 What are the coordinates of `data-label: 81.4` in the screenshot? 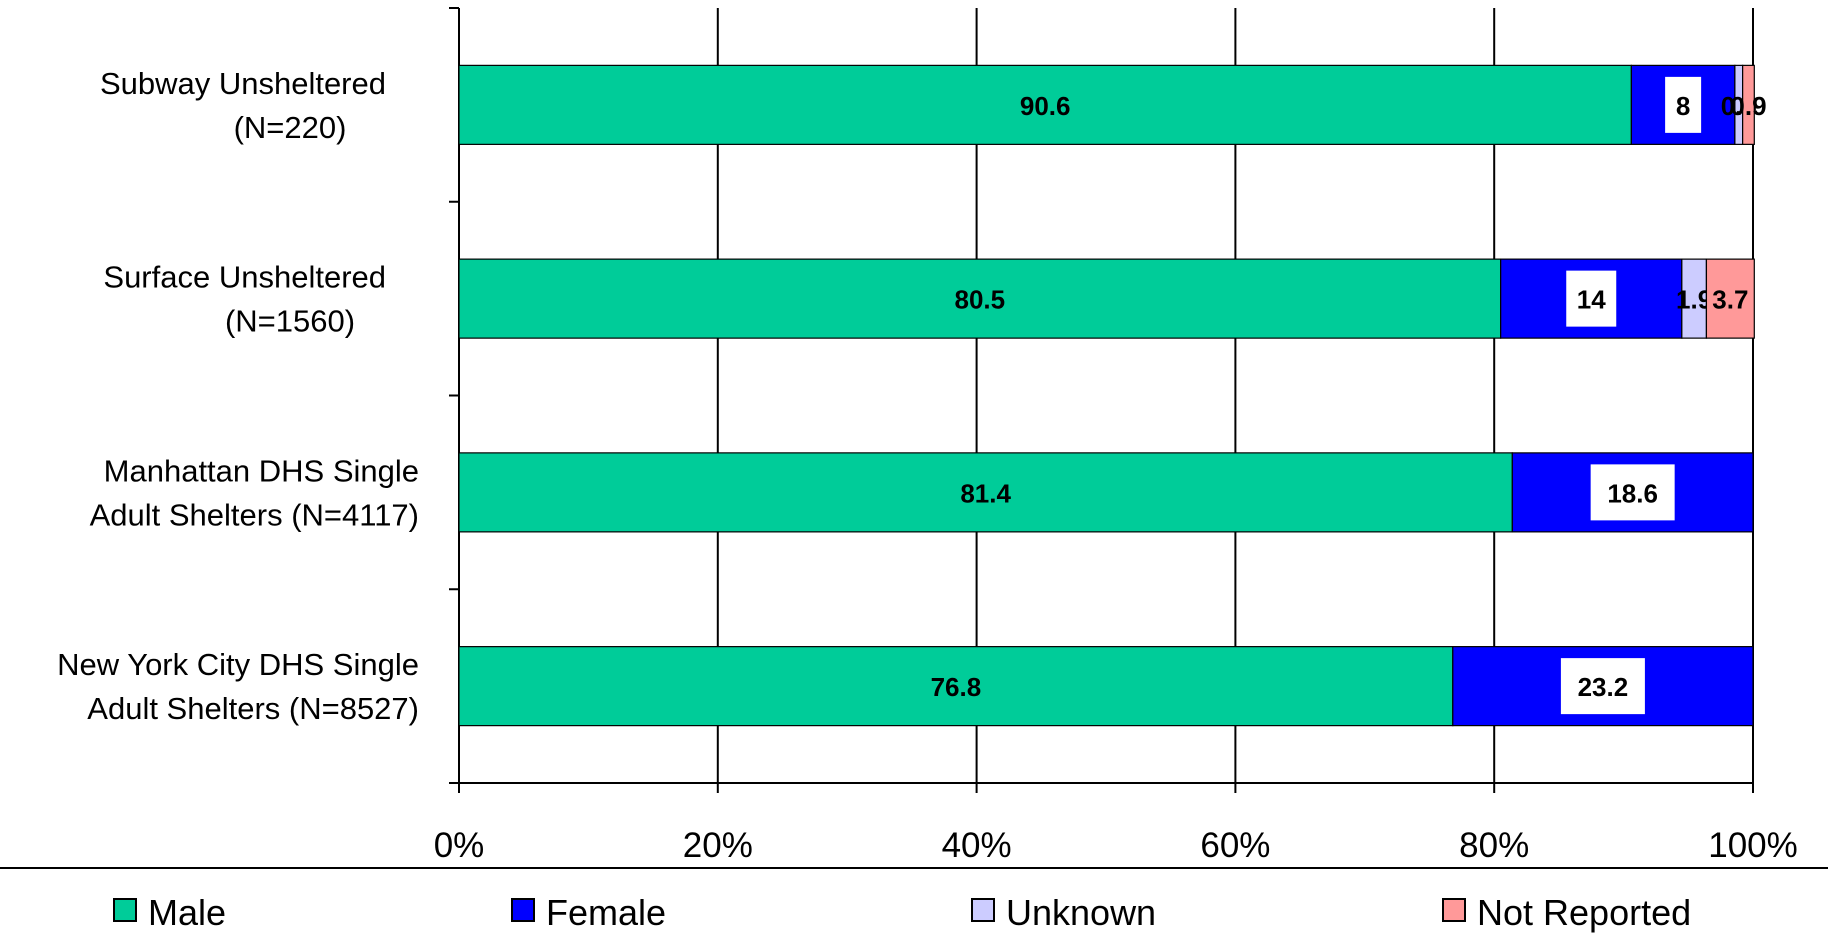 It's located at (985, 493).